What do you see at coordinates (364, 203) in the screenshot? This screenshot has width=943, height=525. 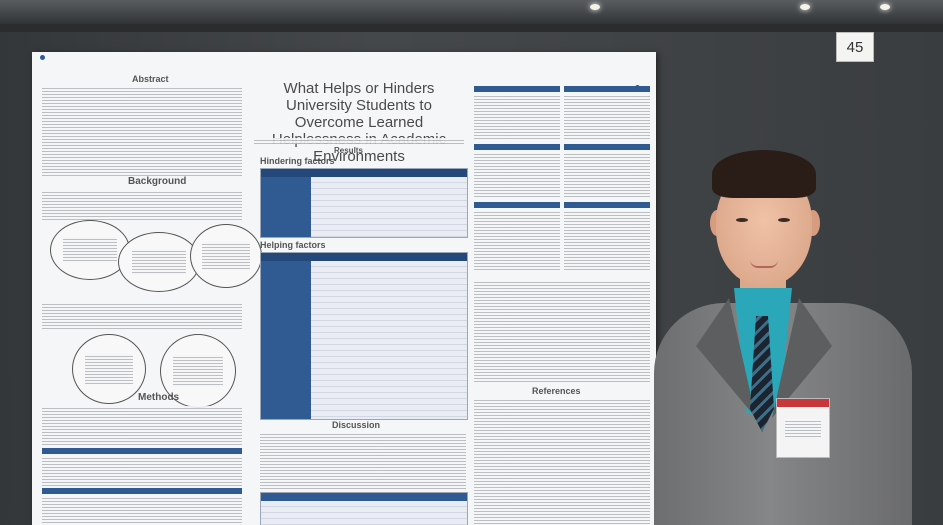 I see `hindering-table` at bounding box center [364, 203].